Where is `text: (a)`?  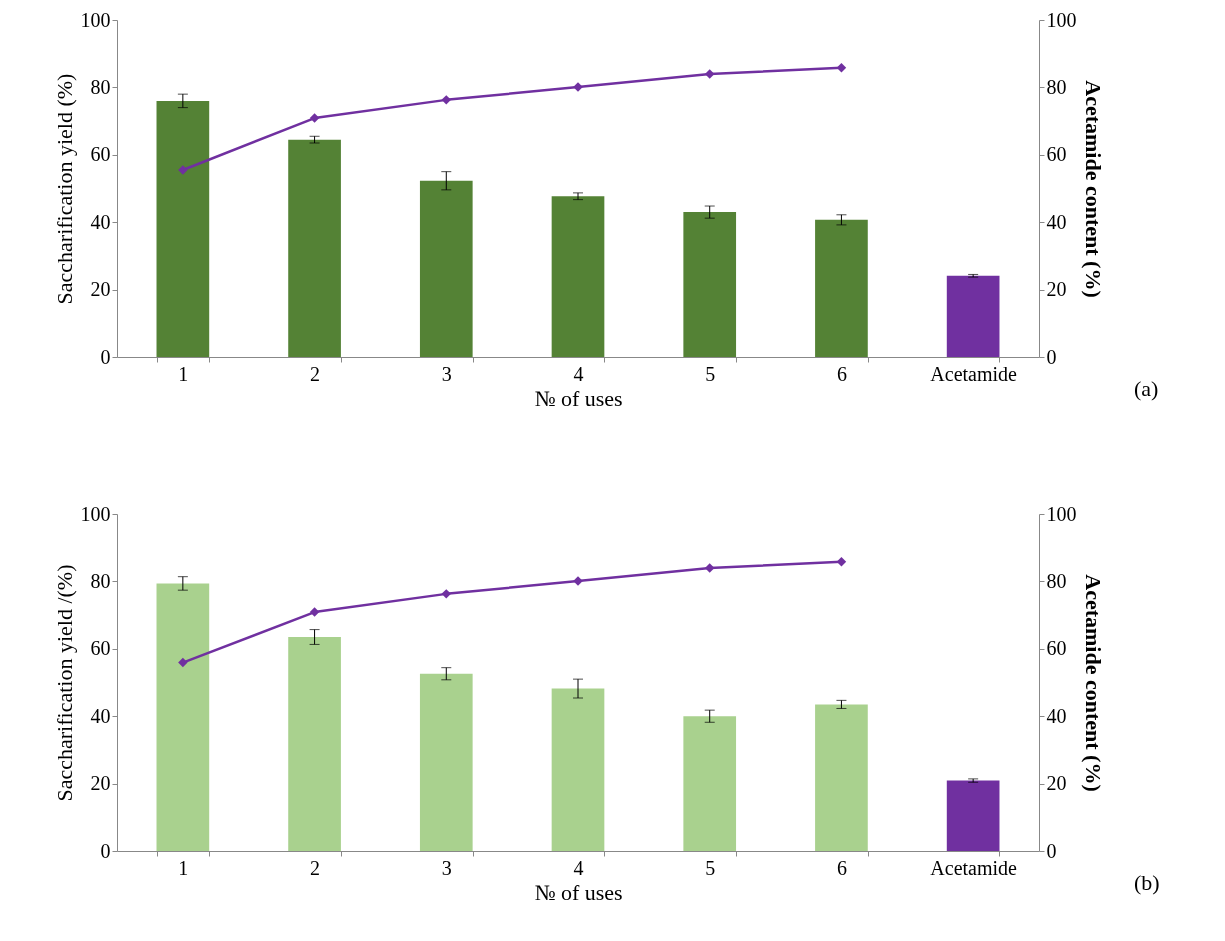
text: (a) is located at coordinates (1146, 388).